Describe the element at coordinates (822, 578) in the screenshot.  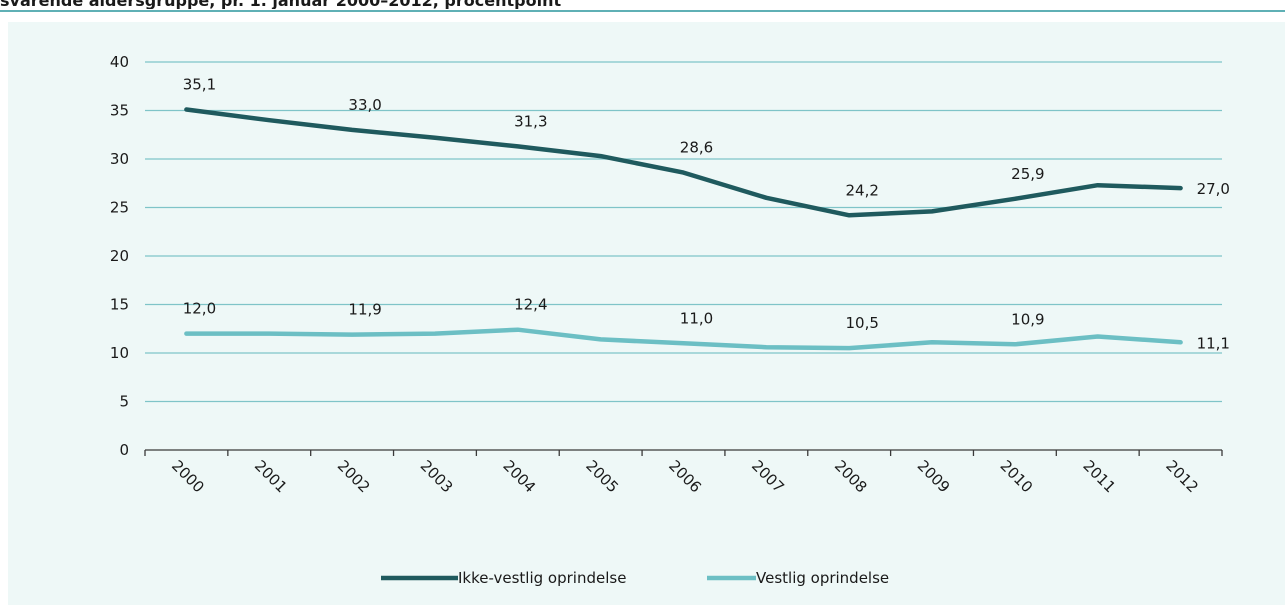
I see `legend-label: Vestlig oprindelse` at that location.